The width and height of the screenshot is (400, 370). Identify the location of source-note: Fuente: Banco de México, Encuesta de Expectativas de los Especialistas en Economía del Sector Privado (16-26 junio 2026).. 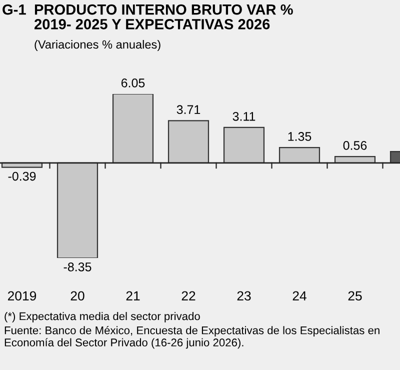
(192, 337).